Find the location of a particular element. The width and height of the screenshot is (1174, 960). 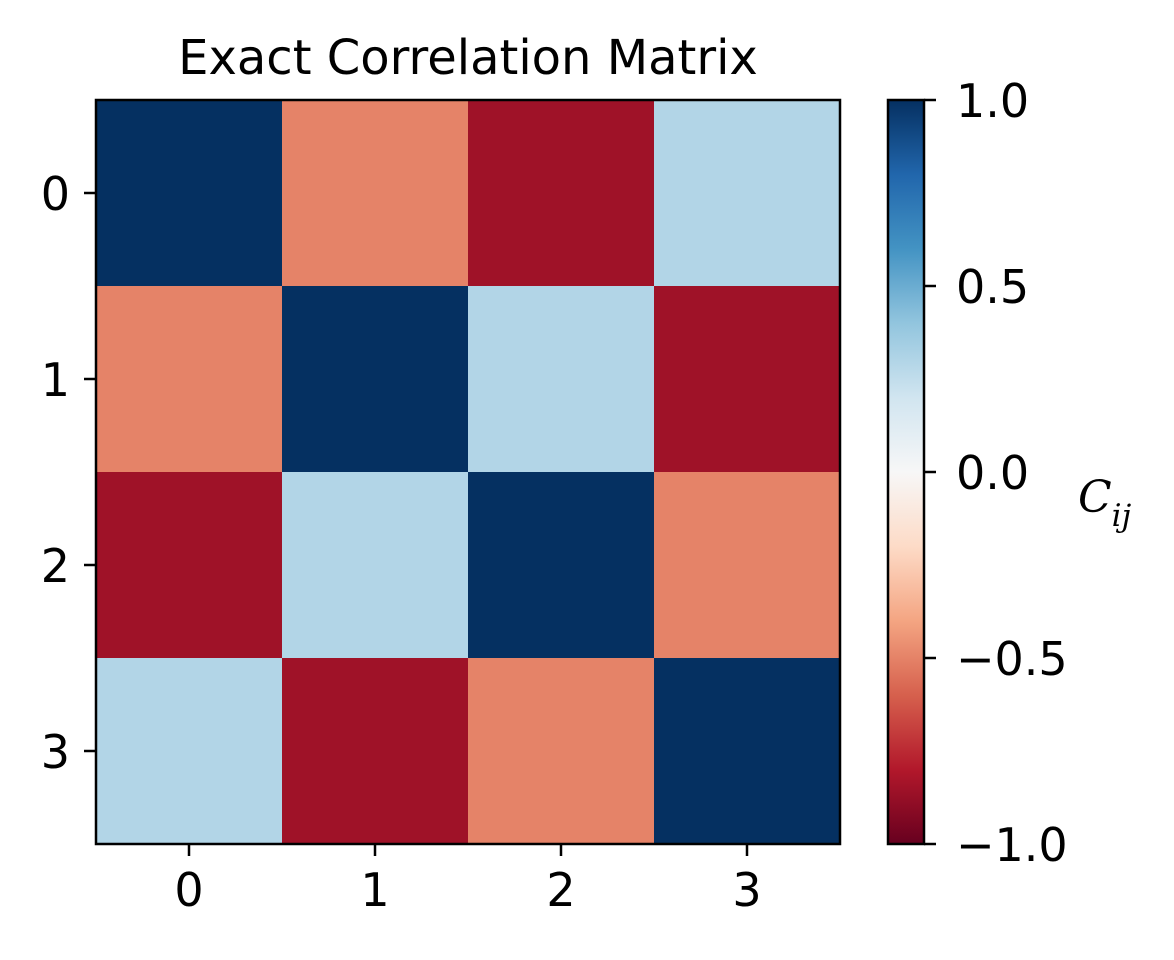

colorbar-tick-label: 1.0 is located at coordinates (992, 101).